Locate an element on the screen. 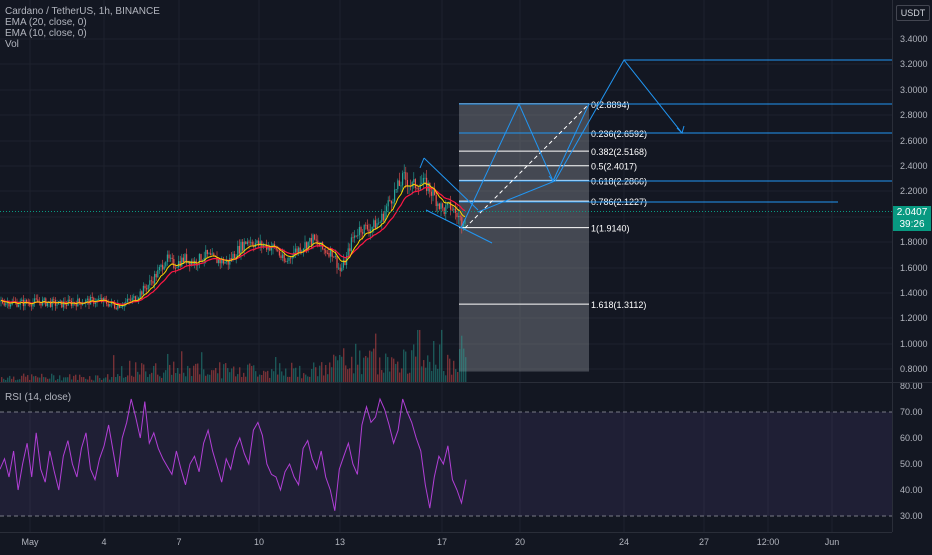  ema20-legend: EMA (20, close, 0) is located at coordinates (46, 22).